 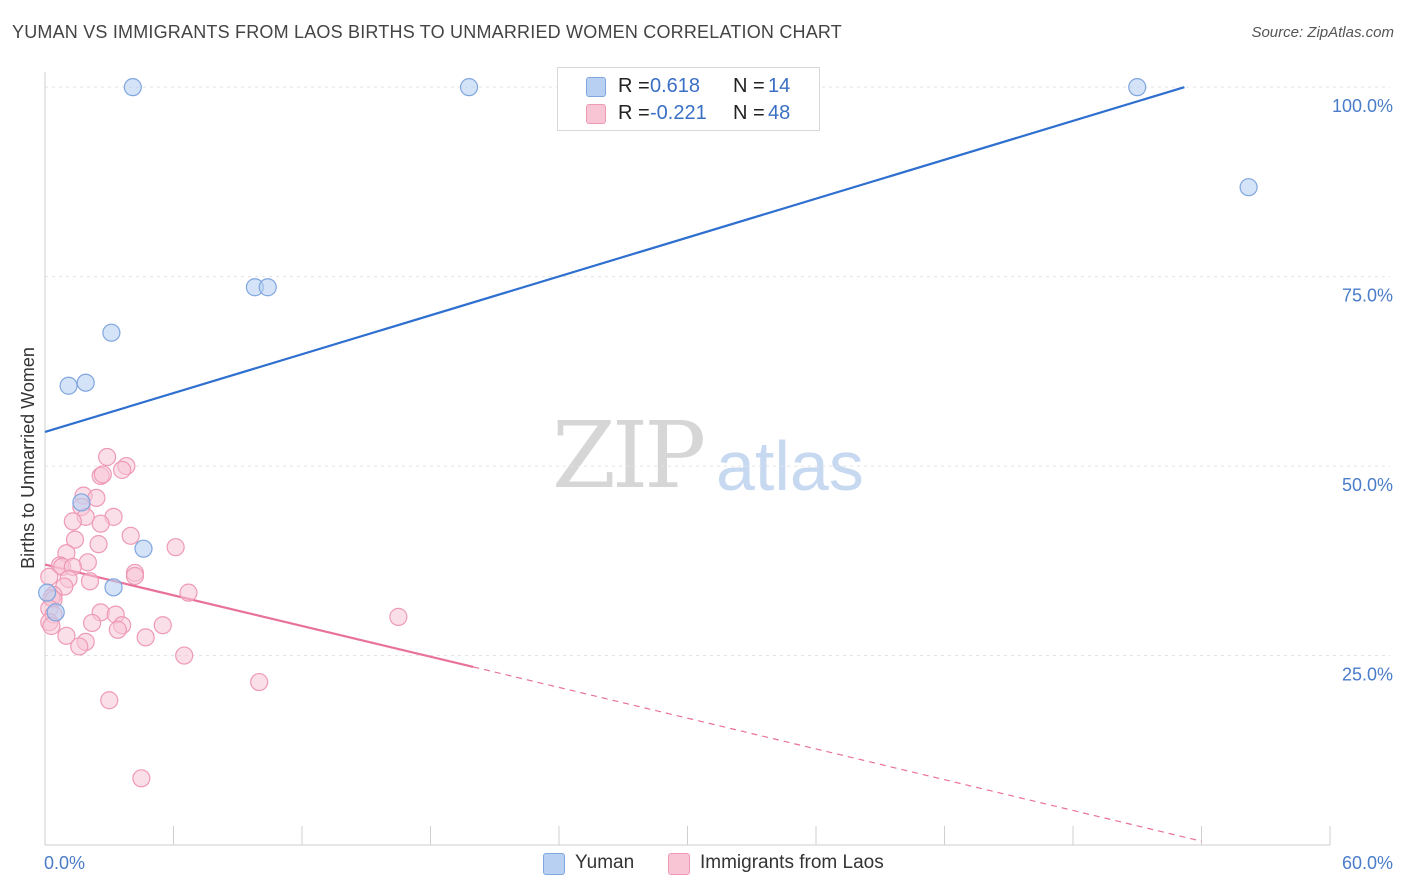 I want to click on x-tick-label: 0.0%, so click(x=64, y=863).